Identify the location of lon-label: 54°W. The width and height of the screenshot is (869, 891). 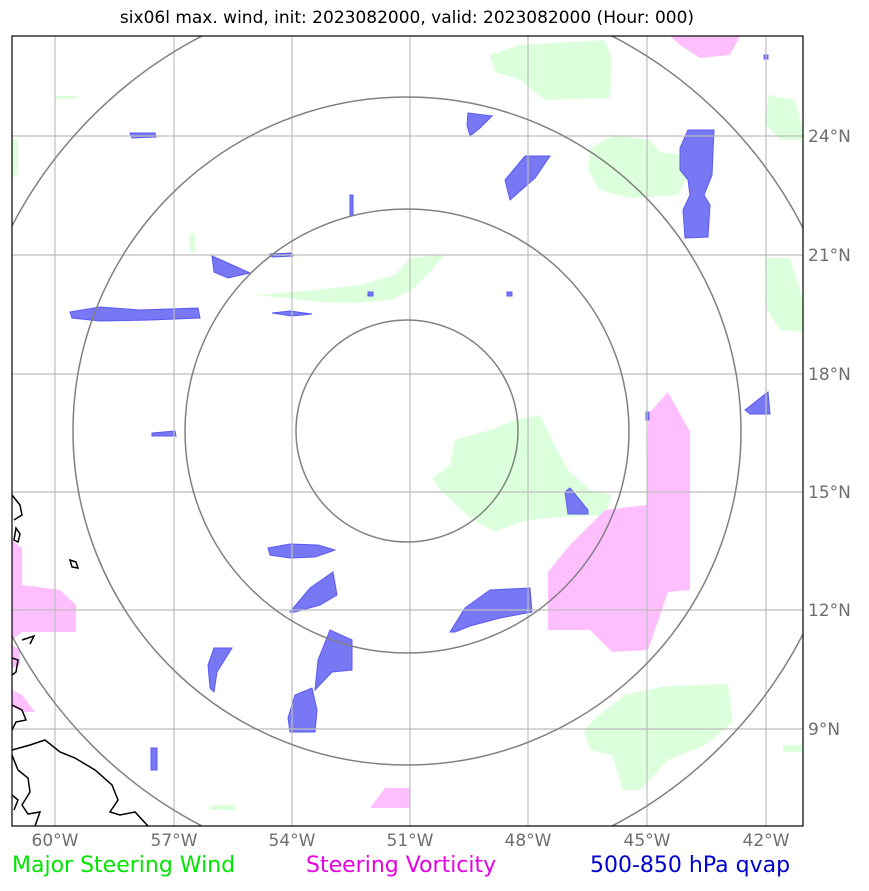
(292, 841).